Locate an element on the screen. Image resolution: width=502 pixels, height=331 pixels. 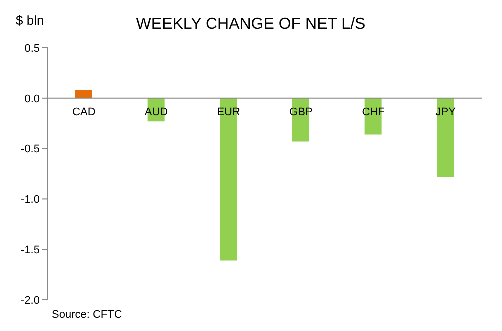
x-tick-label: CAD is located at coordinates (84, 112).